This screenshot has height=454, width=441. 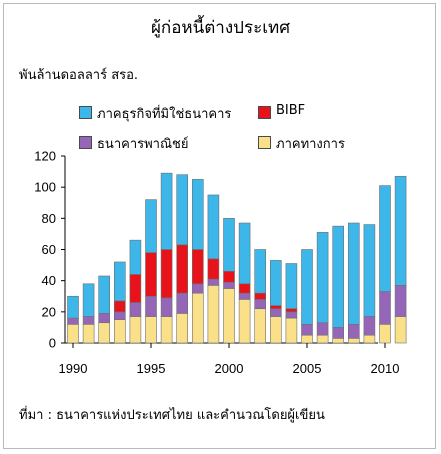 What do you see at coordinates (85, 142) in the screenshot?
I see `legend-swatch-commercial-banks` at bounding box center [85, 142].